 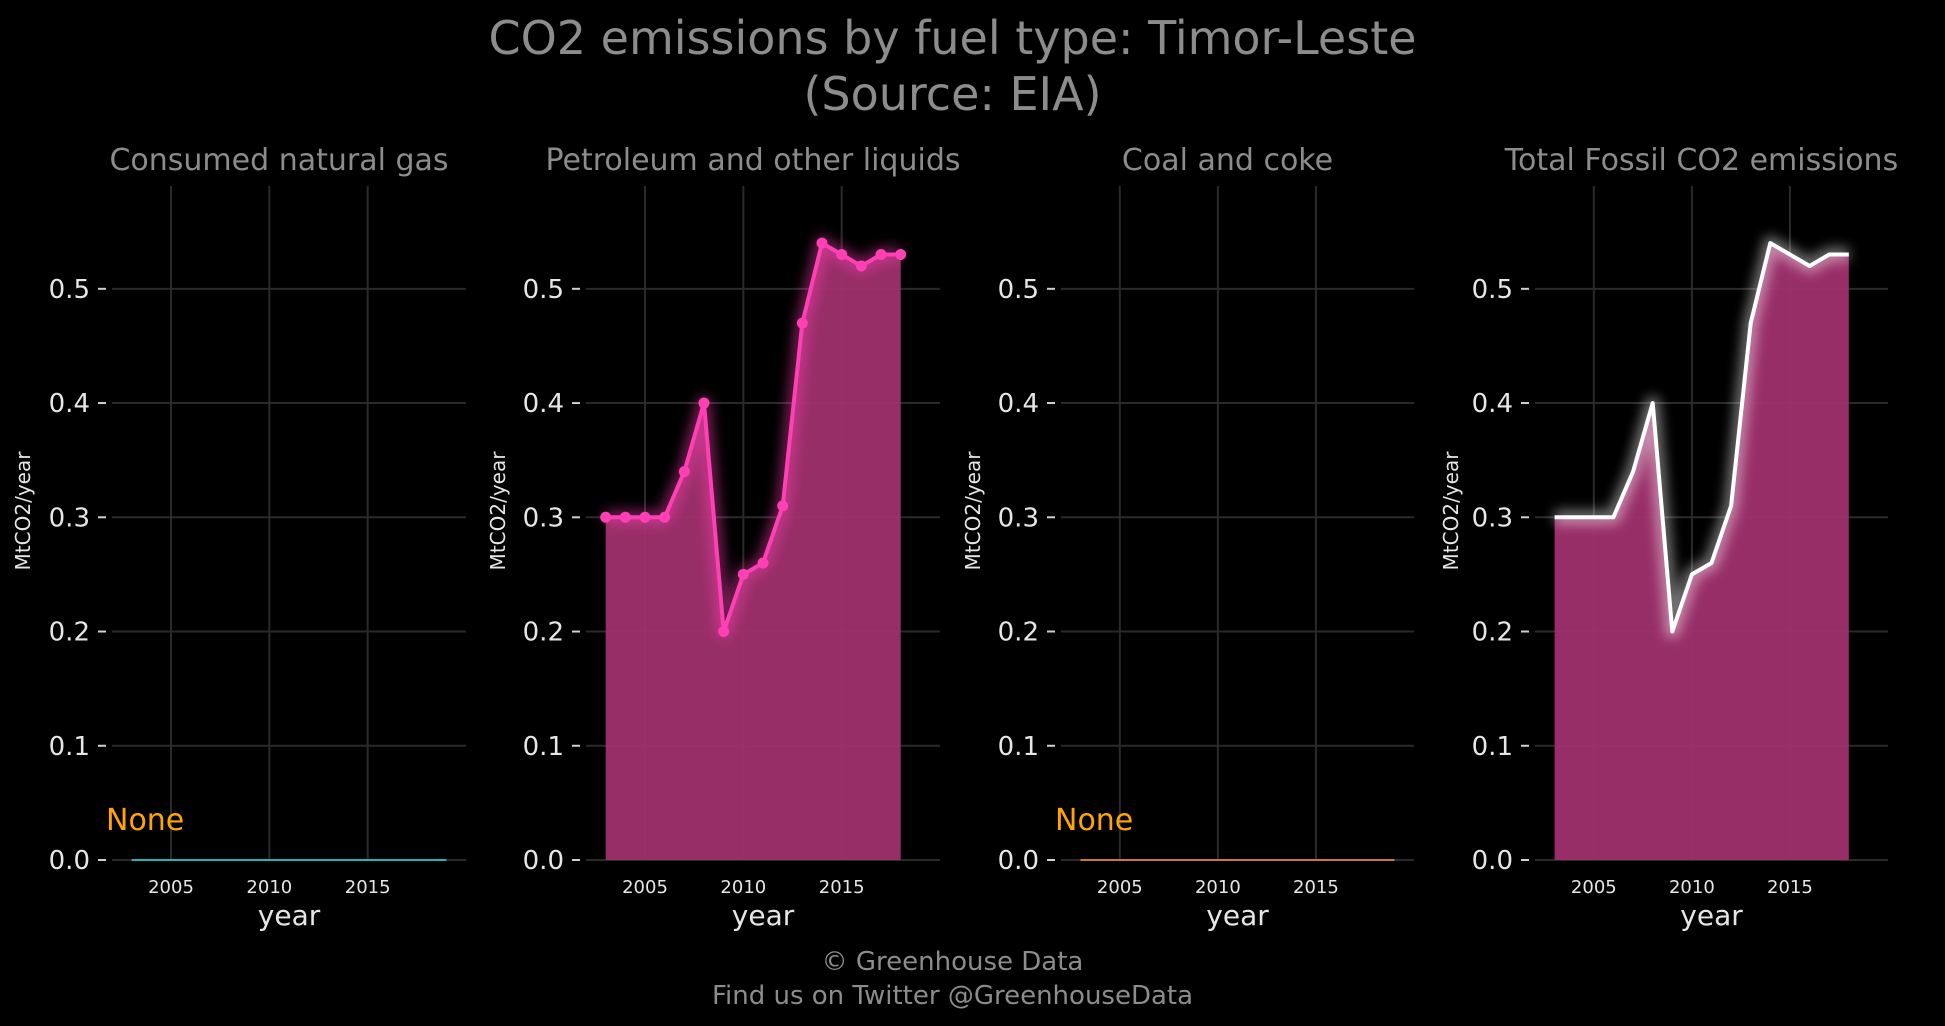 What do you see at coordinates (952, 996) in the screenshot?
I see `footer-twitter: Find us on Twitter @GreenhouseData` at bounding box center [952, 996].